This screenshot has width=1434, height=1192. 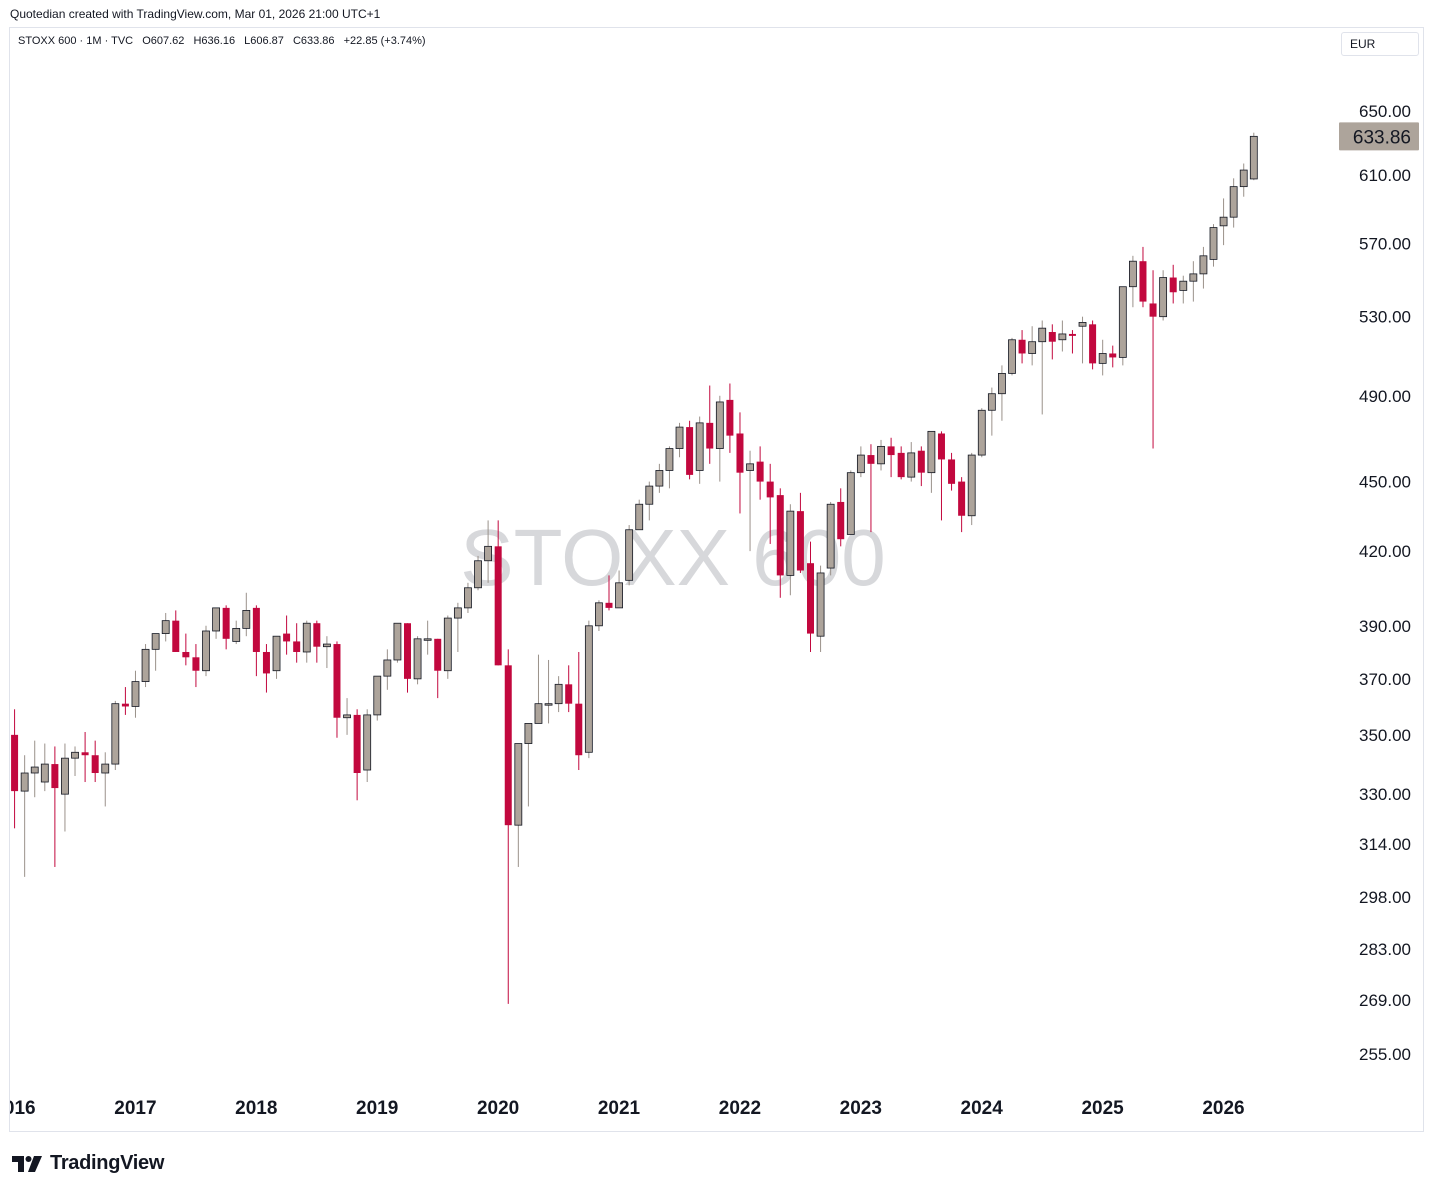 What do you see at coordinates (88, 1163) in the screenshot?
I see `tradingview-logo: TradingView` at bounding box center [88, 1163].